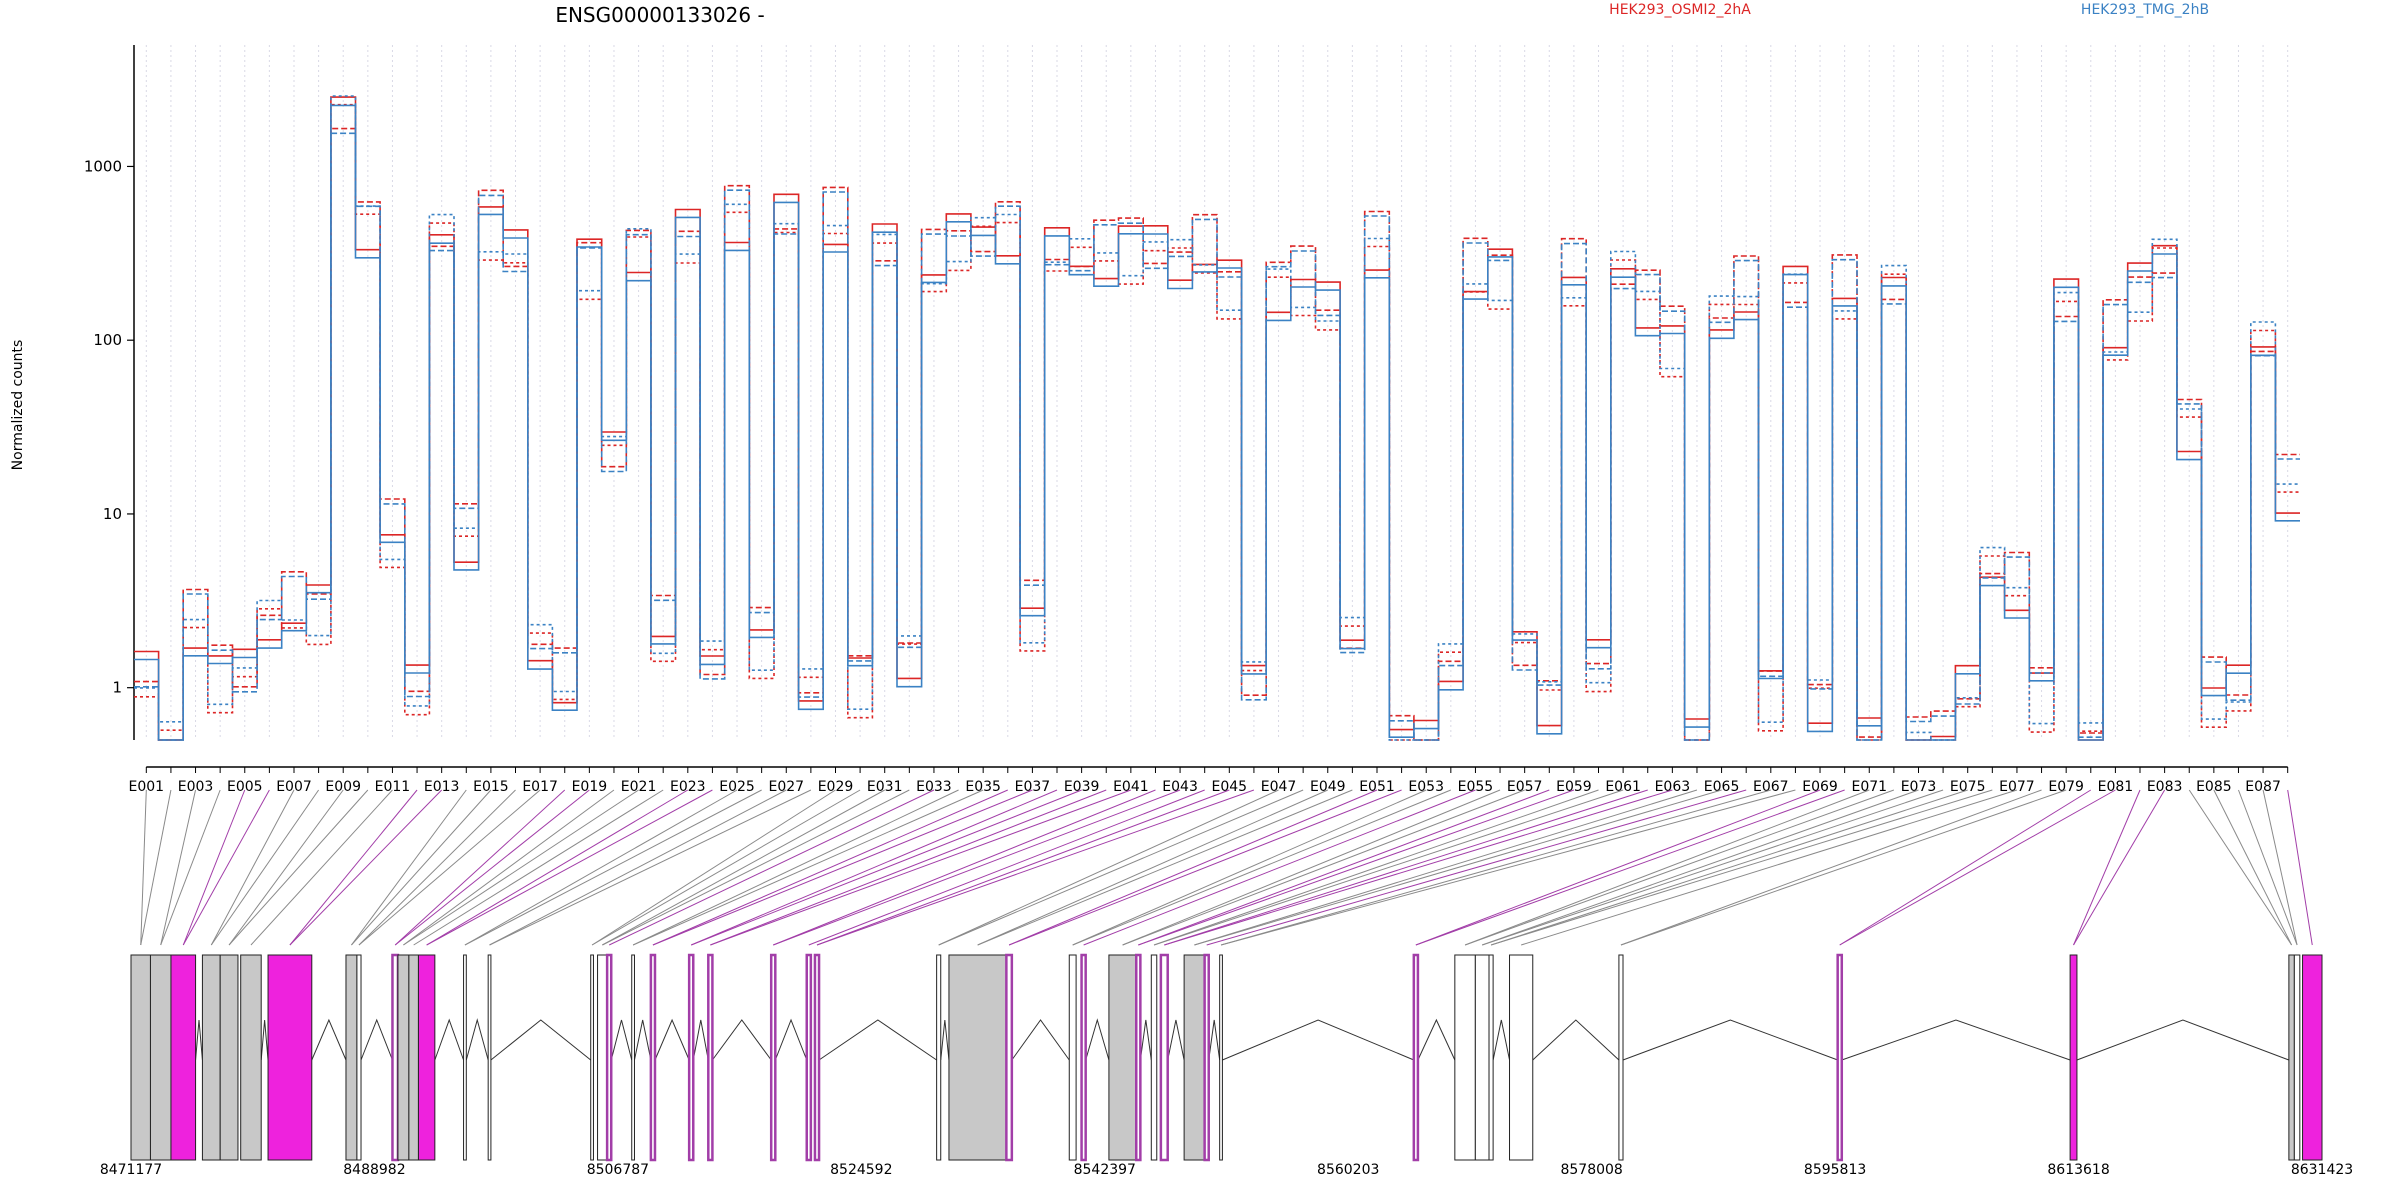  Describe the element at coordinates (1623, 787) in the screenshot. I see `x-tick-label: E061` at that location.